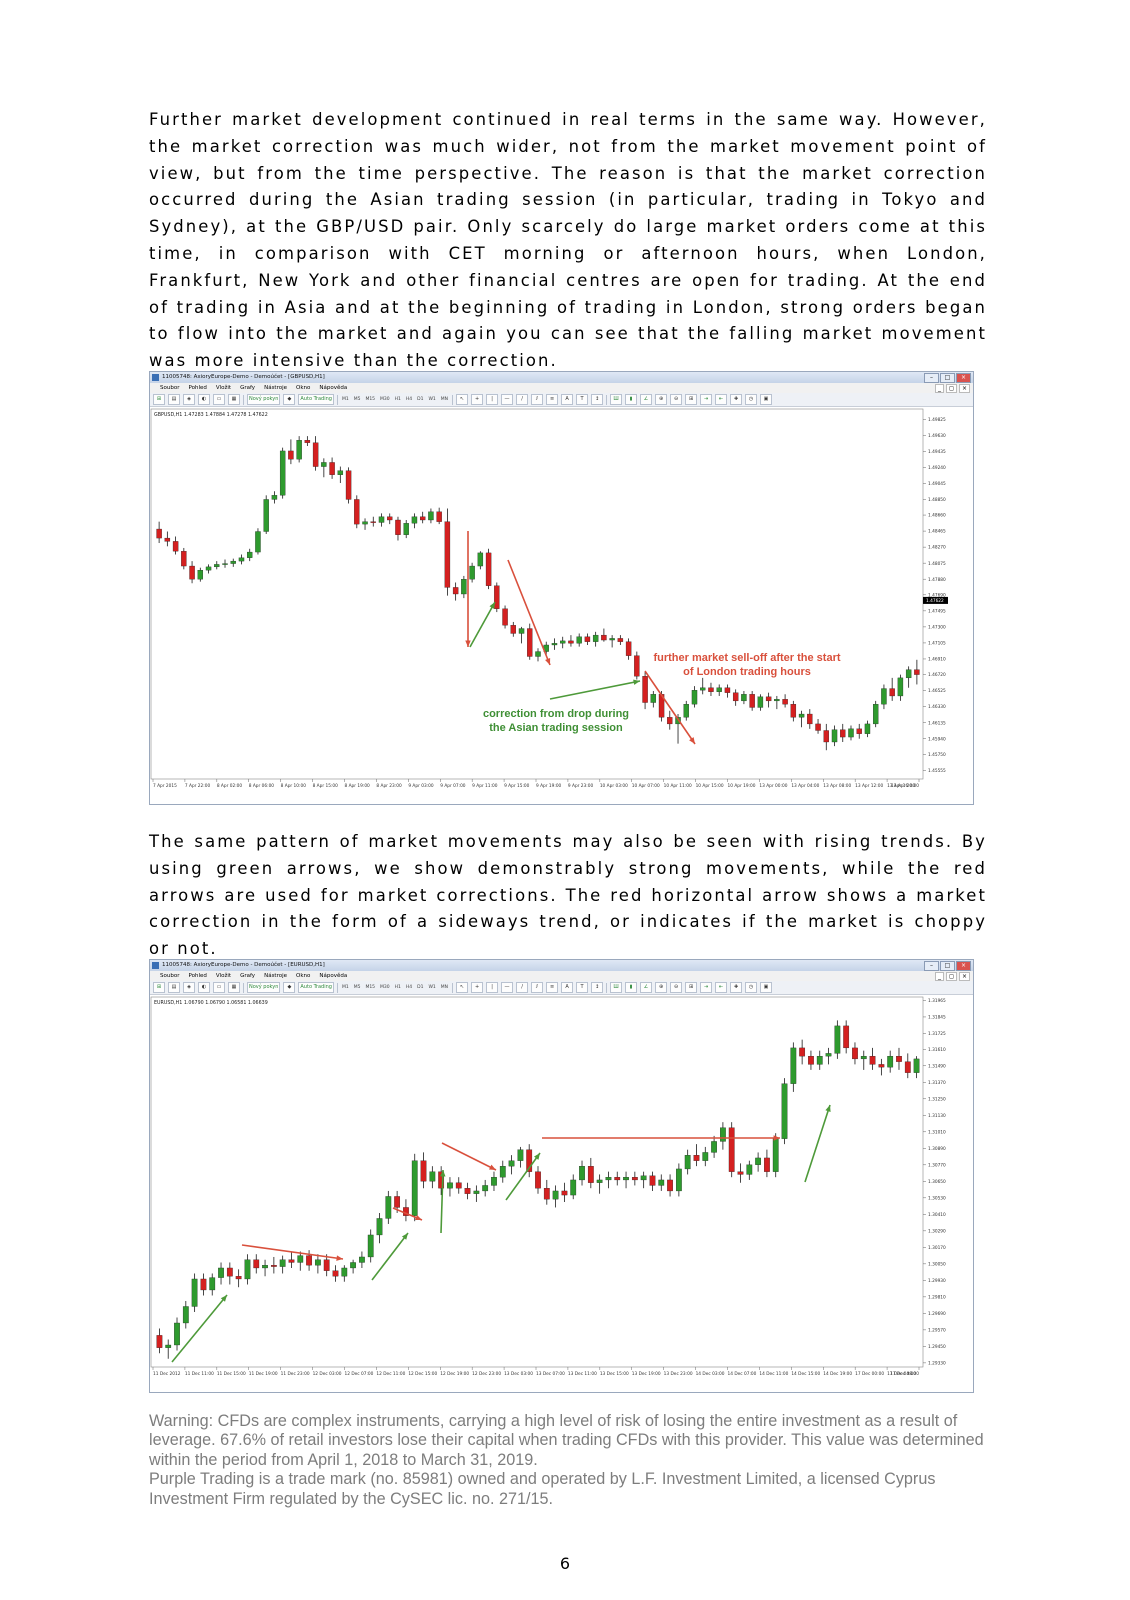 The height and width of the screenshot is (1600, 1130). I want to click on zoom-in-icon: ⊕, so click(661, 399).